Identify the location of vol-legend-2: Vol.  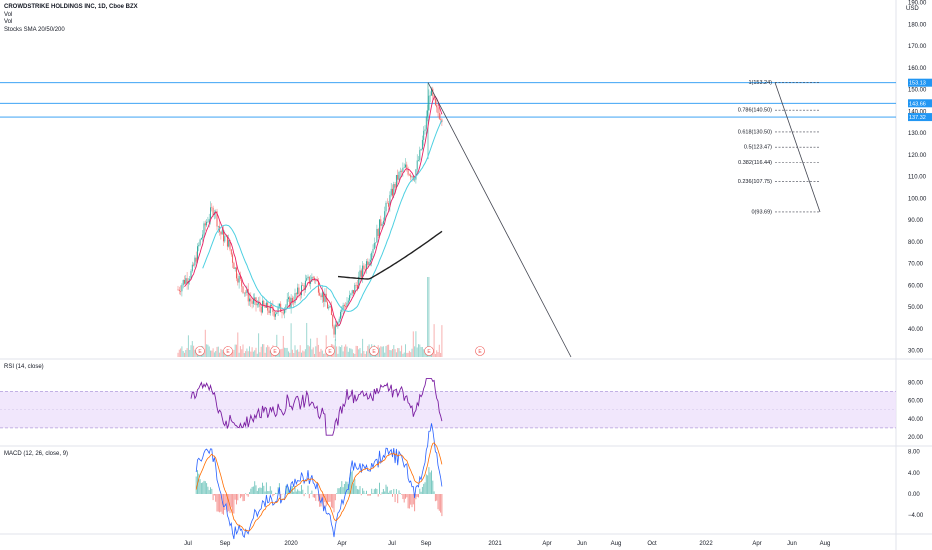
(8, 22).